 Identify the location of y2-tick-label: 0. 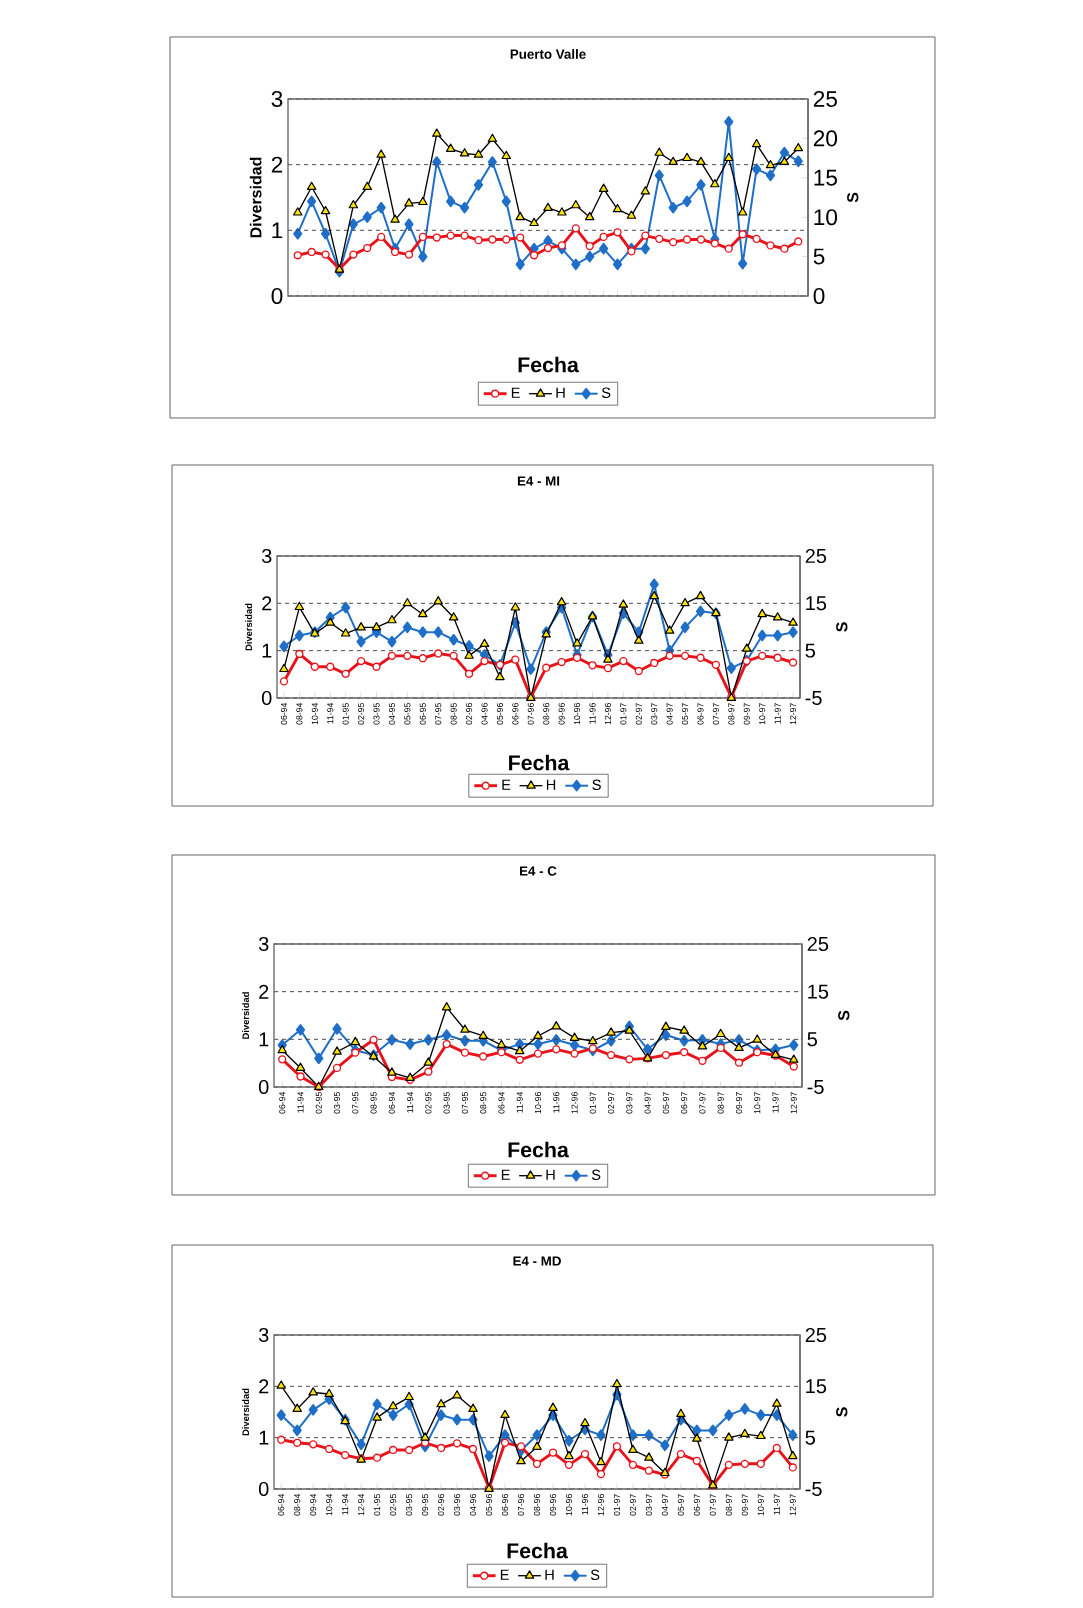
(819, 296).